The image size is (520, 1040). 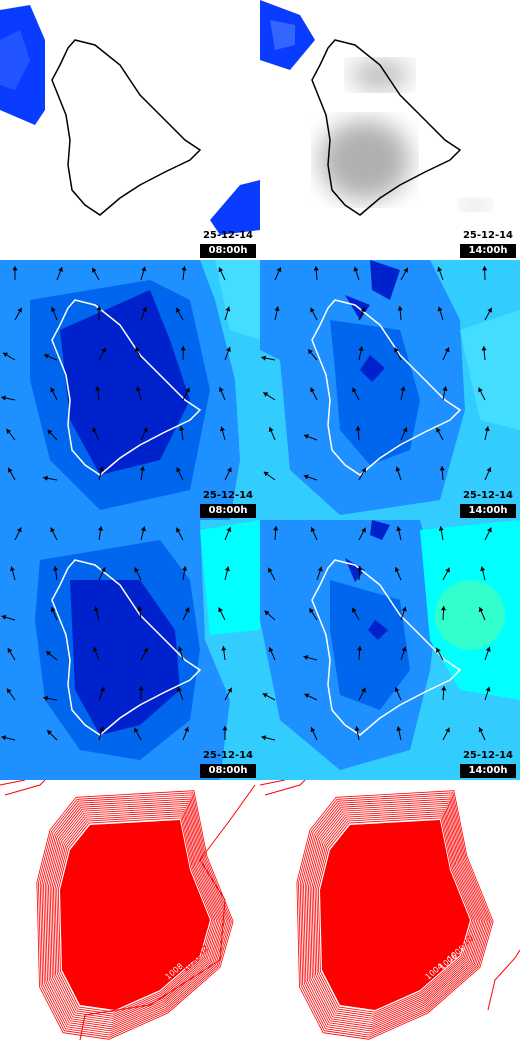 I want to click on wind-map-0800-a: 25-12-14 08:00h, so click(x=130, y=390).